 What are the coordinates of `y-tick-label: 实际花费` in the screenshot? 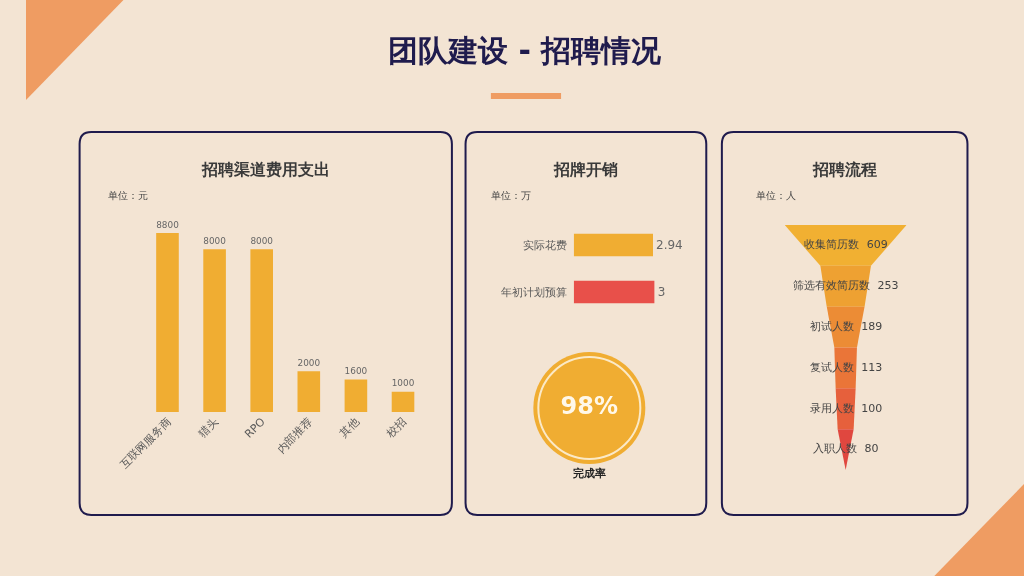 It's located at (544, 245).